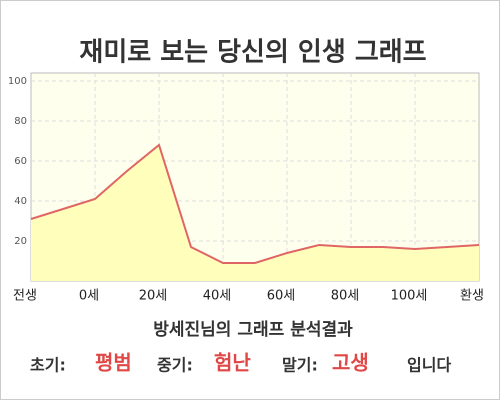  I want to click on y-tick-label: 20, so click(20, 241).